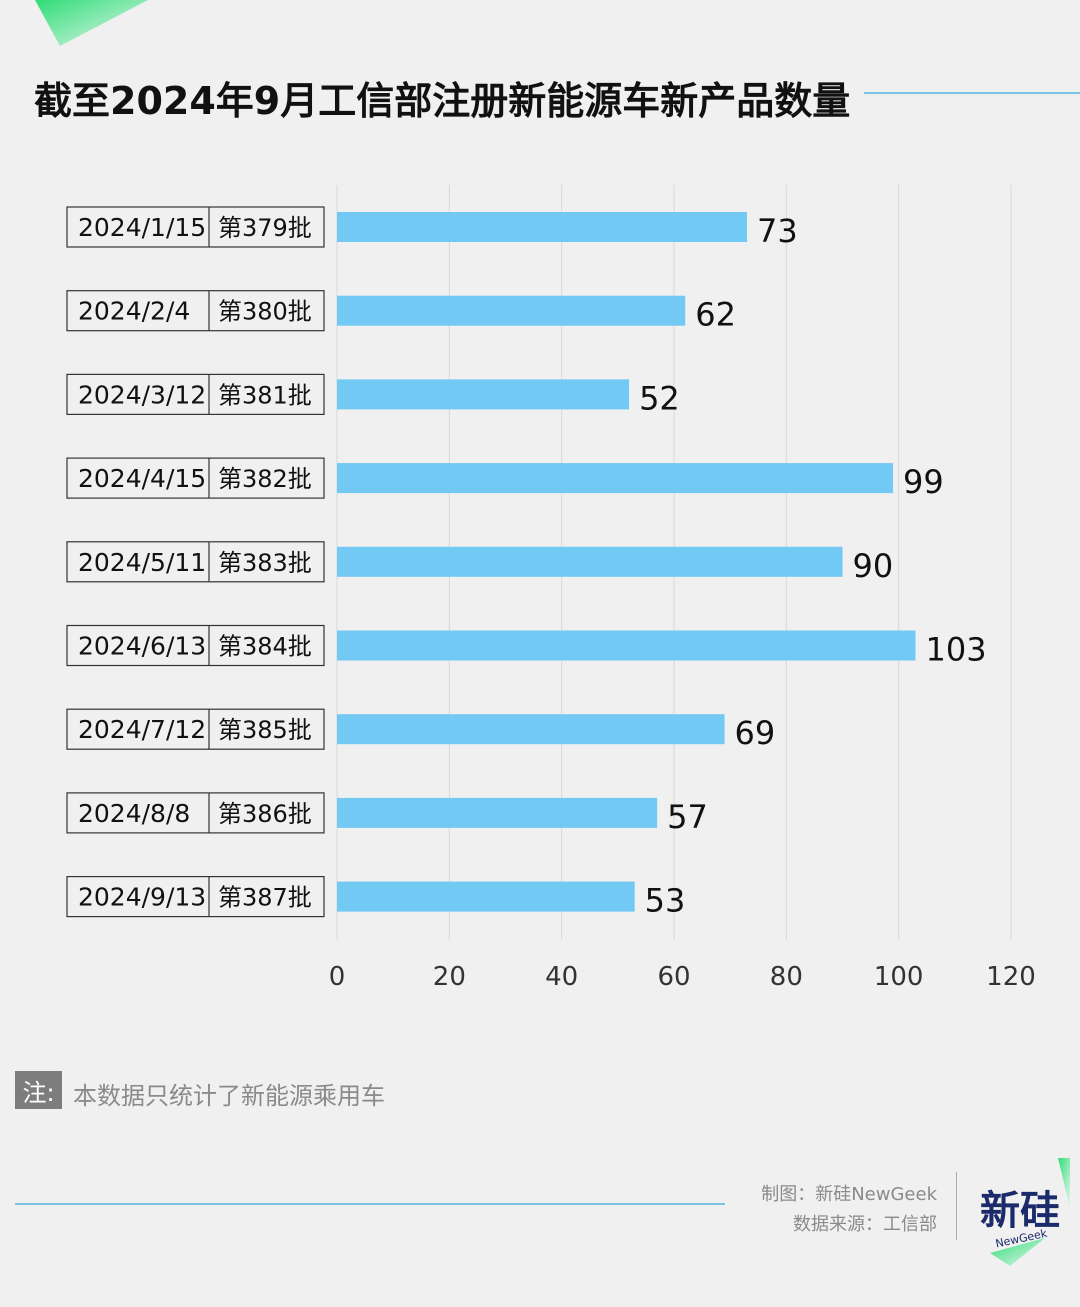 The width and height of the screenshot is (1080, 1307). What do you see at coordinates (265, 479) in the screenshot?
I see `category-batch-label: 第382批` at bounding box center [265, 479].